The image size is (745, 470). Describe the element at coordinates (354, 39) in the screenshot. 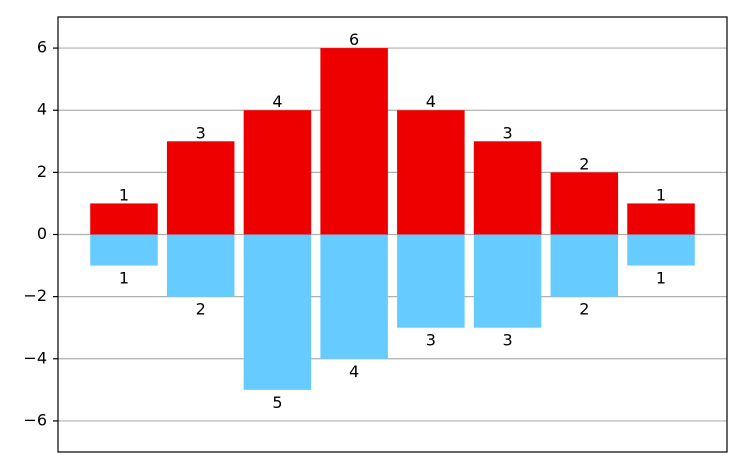

I see `bar-value-label: 6` at that location.